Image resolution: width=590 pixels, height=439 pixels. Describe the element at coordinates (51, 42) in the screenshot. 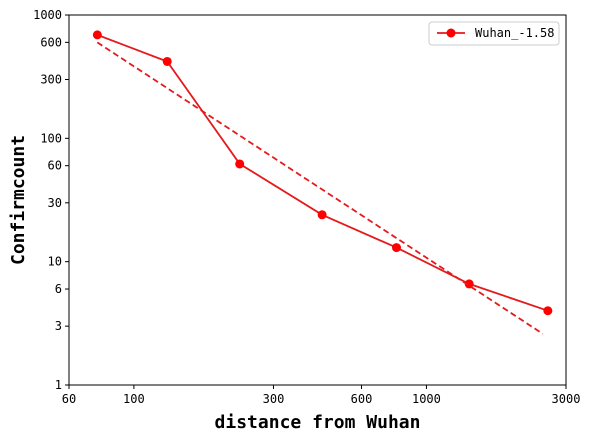

I see `y-tick-label: 600` at that location.